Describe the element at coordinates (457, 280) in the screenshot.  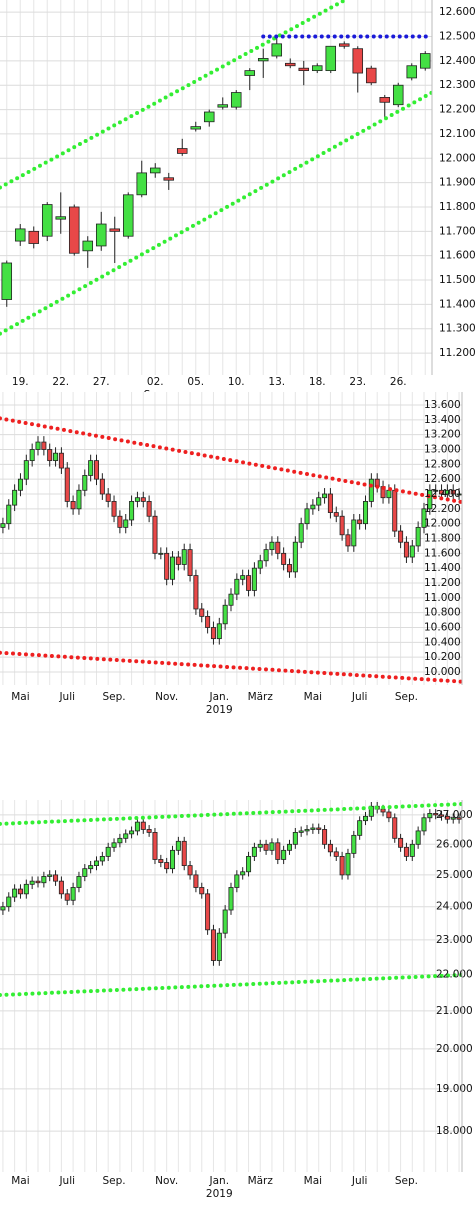
I see `y-tick-label: 11.500` at that location.